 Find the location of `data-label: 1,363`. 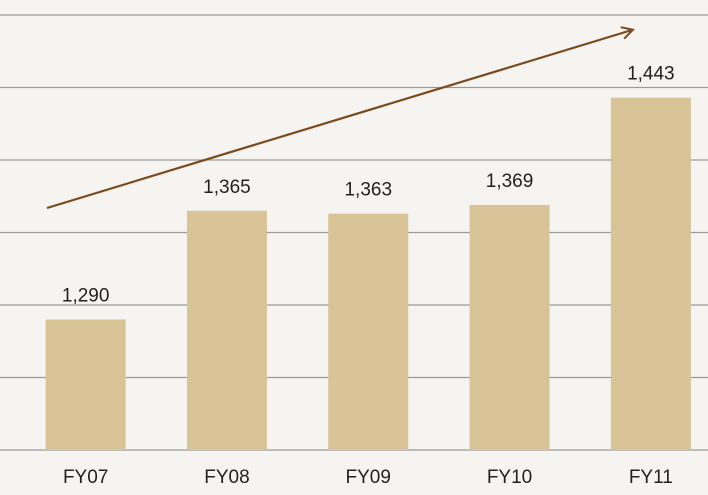

data-label: 1,363 is located at coordinates (368, 190).